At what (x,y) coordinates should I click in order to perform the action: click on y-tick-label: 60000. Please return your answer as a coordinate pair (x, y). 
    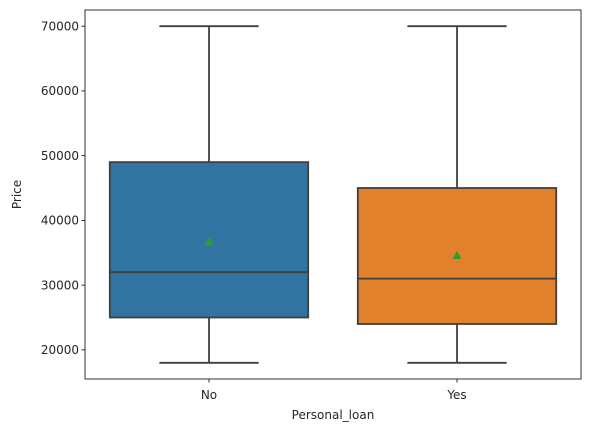
    Looking at the image, I should click on (60, 91).